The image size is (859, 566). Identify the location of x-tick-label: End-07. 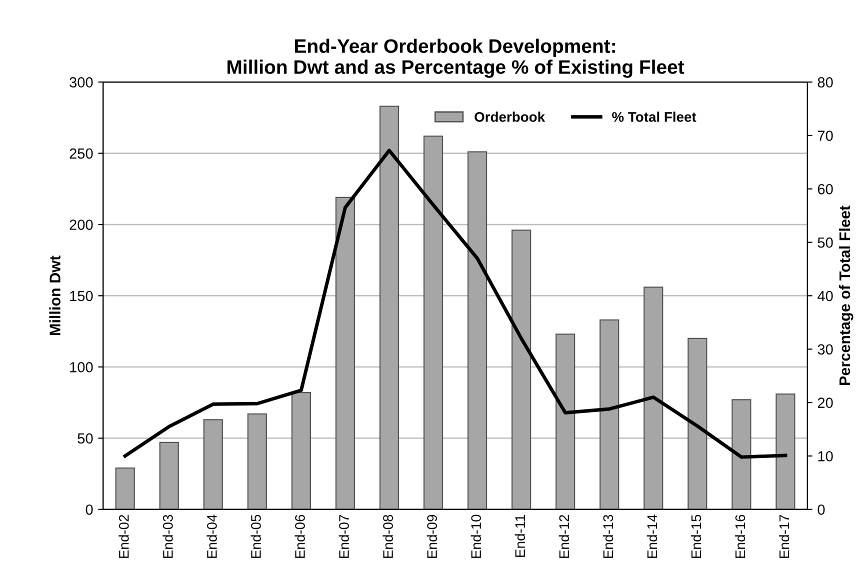
(343, 536).